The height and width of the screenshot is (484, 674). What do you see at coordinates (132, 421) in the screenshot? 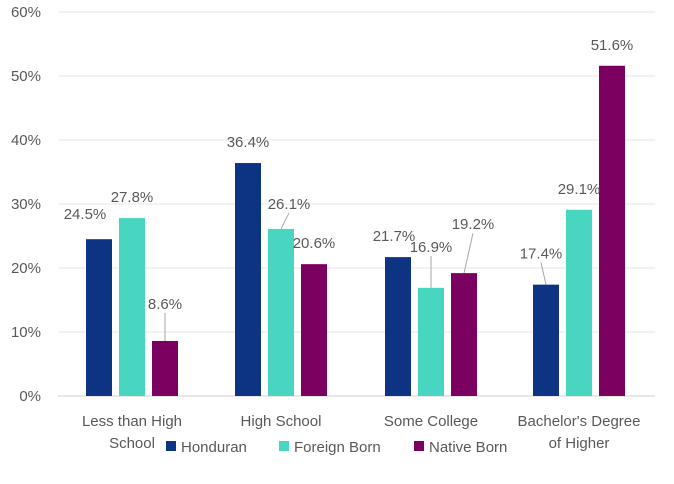
I see `x-category-label: Less than High` at bounding box center [132, 421].